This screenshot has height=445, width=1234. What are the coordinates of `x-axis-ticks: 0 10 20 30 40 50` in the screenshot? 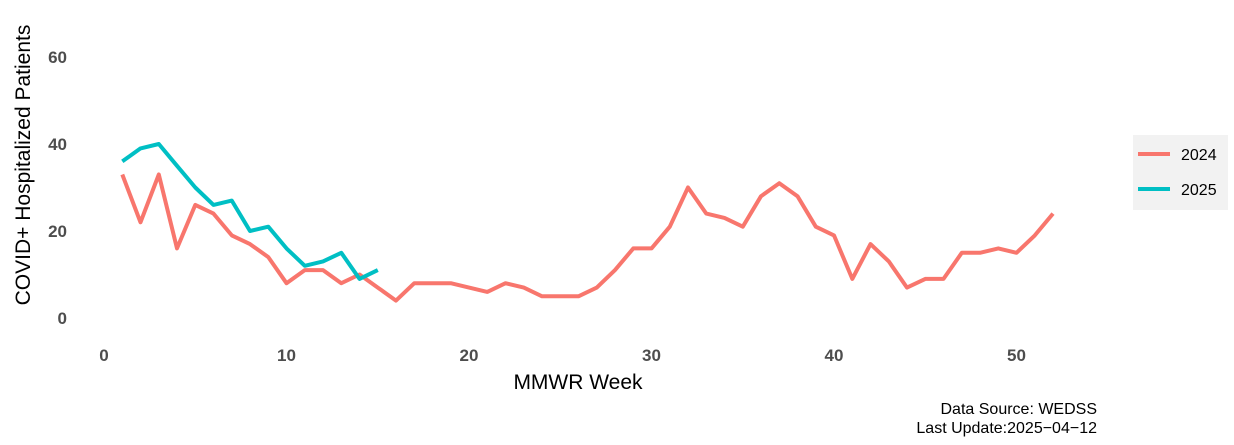 It's located at (562, 355).